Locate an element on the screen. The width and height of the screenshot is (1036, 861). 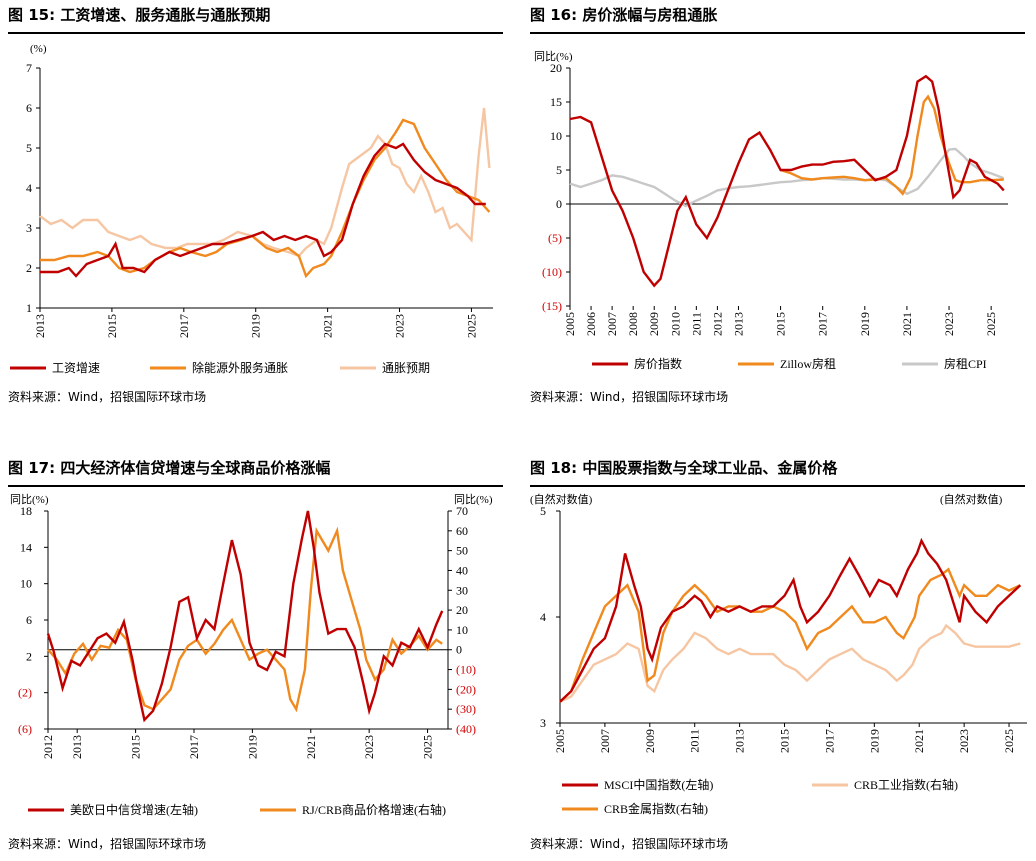
legend-label: MSCI中国指数(左轴) is located at coordinates (658, 784).